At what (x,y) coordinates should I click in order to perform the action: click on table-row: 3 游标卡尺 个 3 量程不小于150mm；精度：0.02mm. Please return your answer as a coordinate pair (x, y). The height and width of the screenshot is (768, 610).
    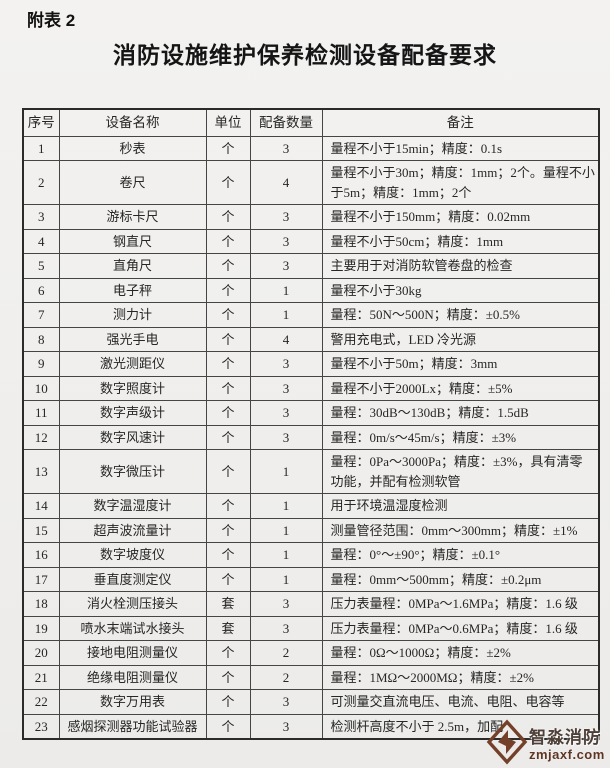
    Looking at the image, I should click on (311, 217).